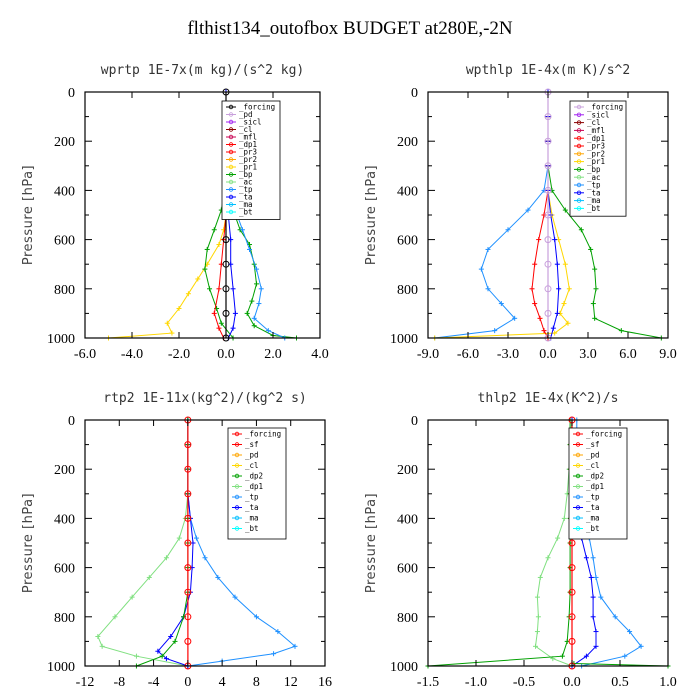 The width and height of the screenshot is (700, 700). What do you see at coordinates (325, 682) in the screenshot?
I see `x-tick-label: 16` at bounding box center [325, 682].